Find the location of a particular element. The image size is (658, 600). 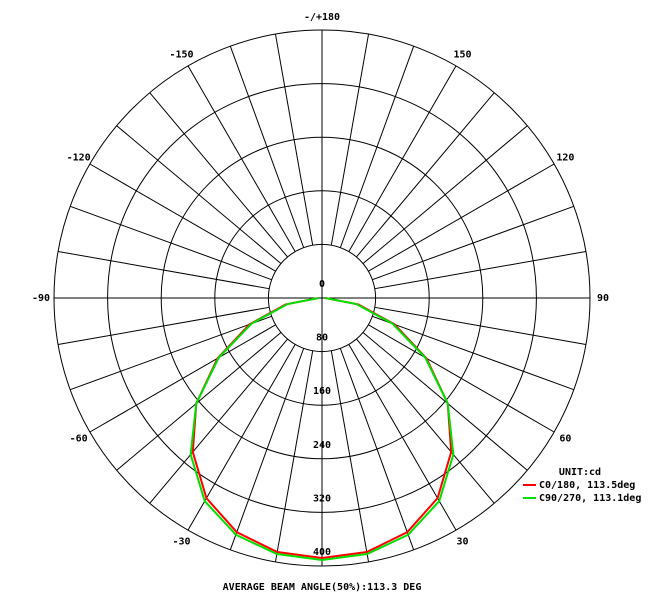

angle-tick-label: 120 is located at coordinates (565, 158).